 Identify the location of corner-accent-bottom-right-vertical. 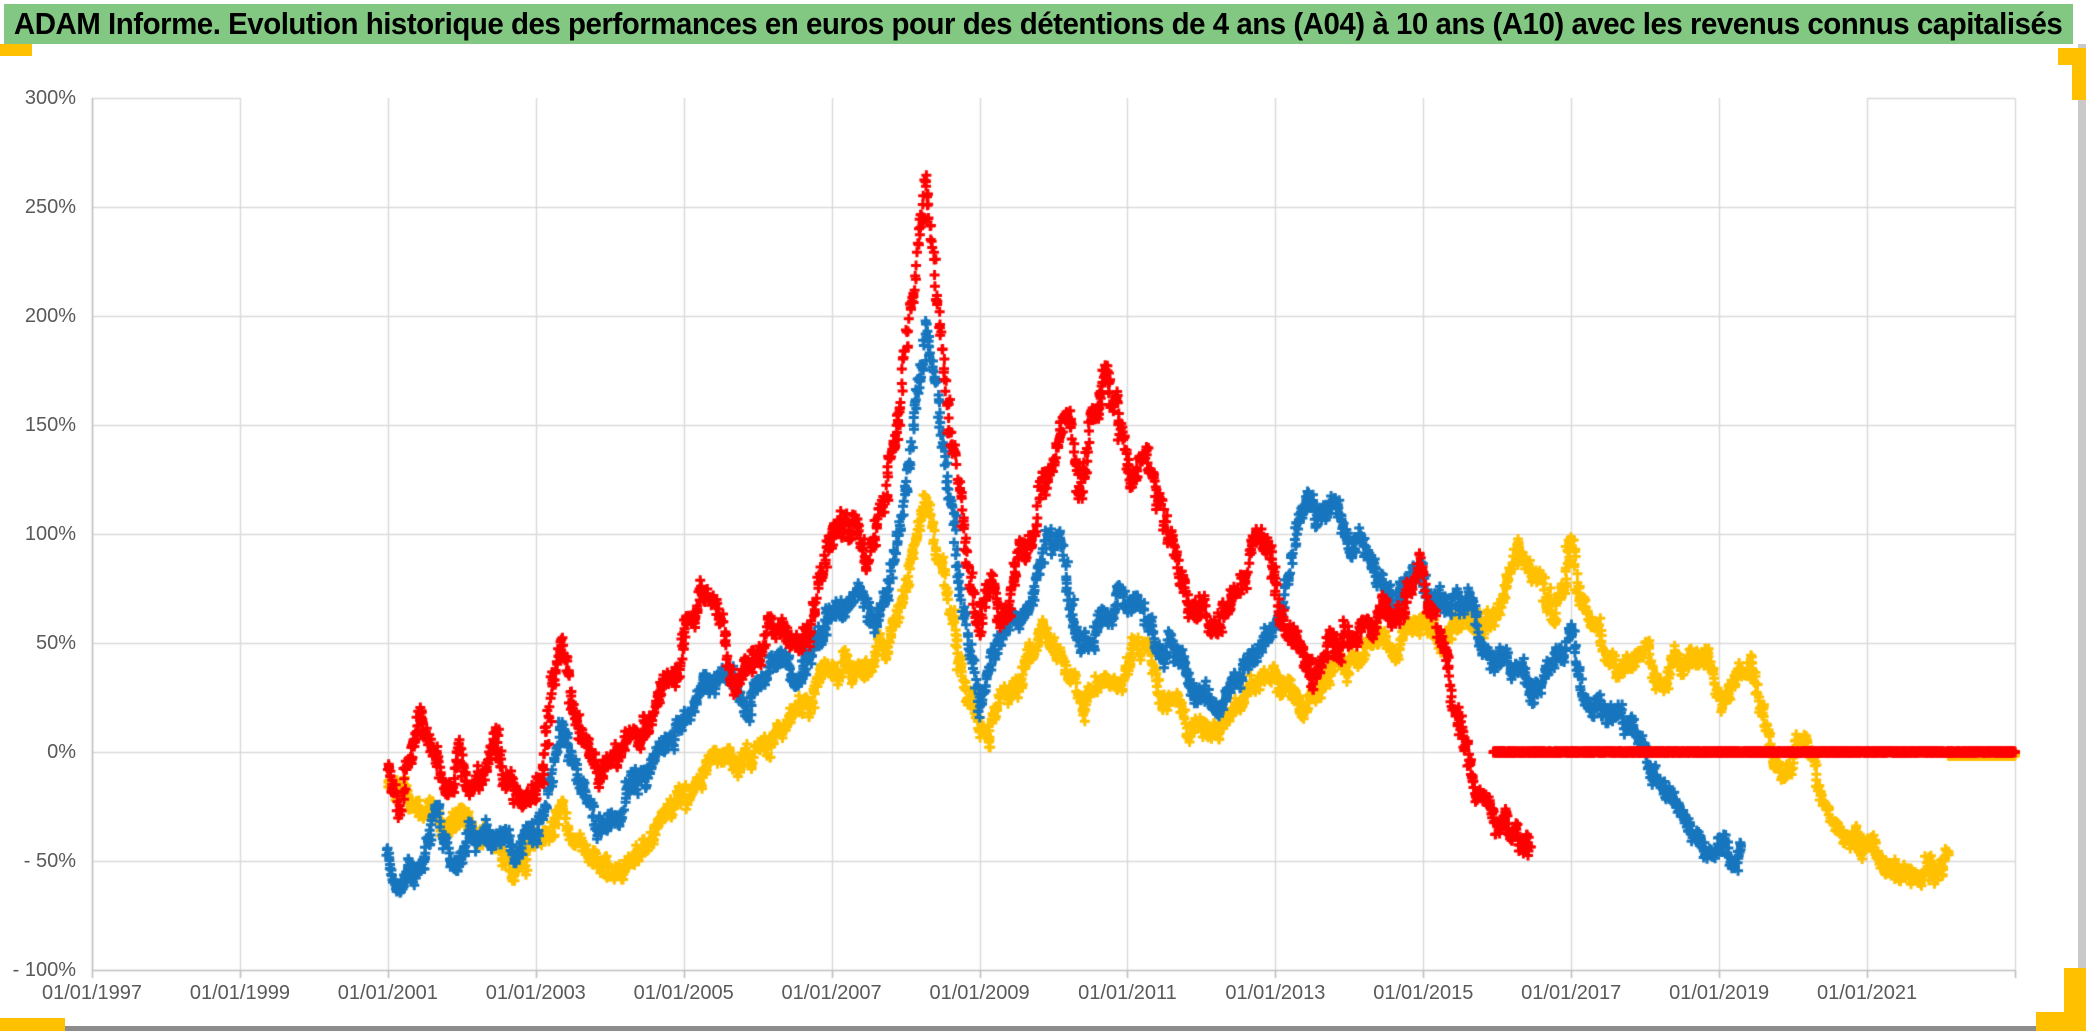
(2075, 999).